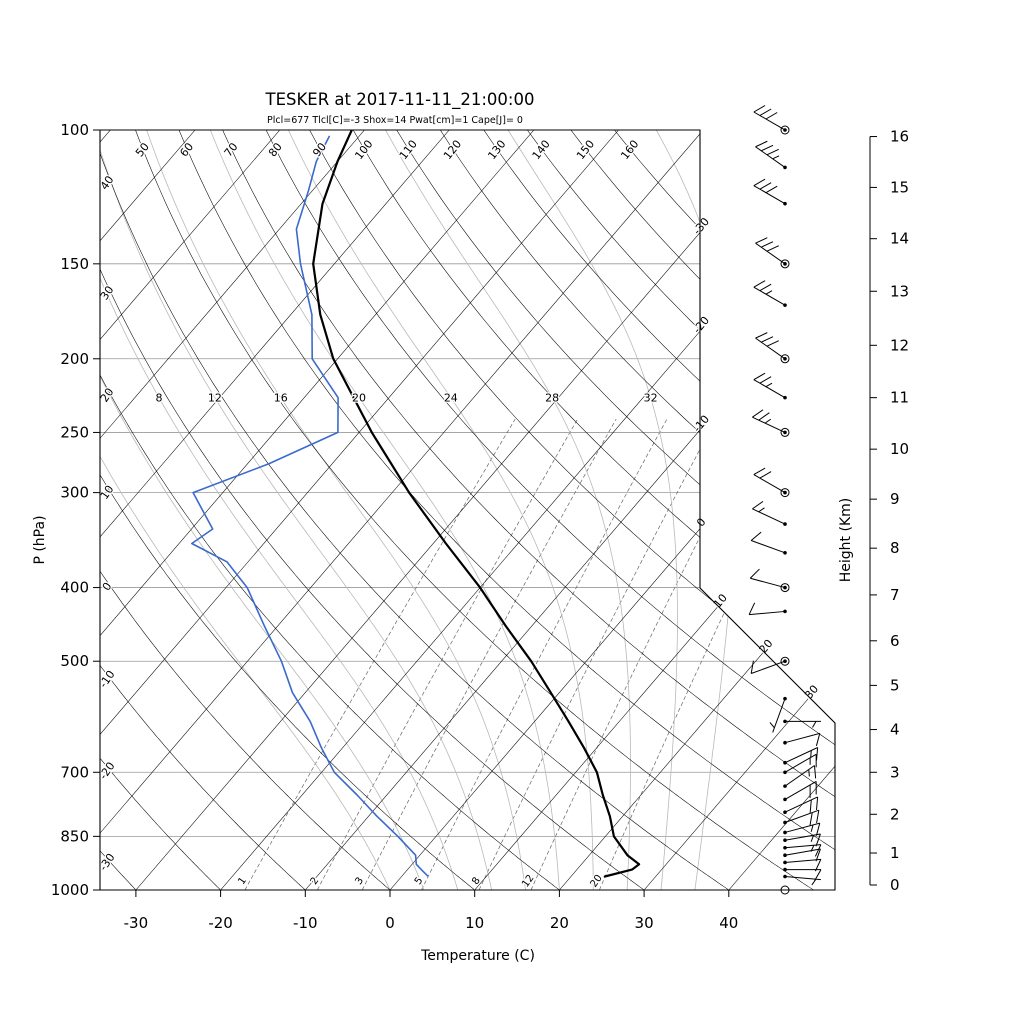 This screenshot has height=1024, width=1024. What do you see at coordinates (895, 885) in the screenshot?
I see `height-tick-label: 0` at bounding box center [895, 885].